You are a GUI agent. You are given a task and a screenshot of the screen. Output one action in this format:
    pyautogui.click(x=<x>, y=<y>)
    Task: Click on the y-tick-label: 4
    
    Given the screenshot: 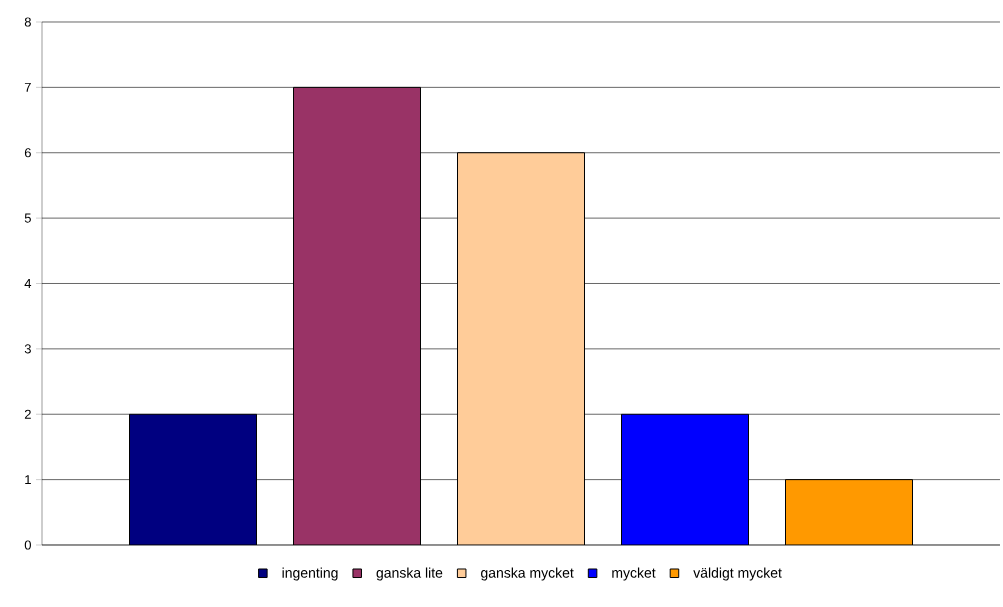 What is the action you would take?
    pyautogui.click(x=28, y=283)
    